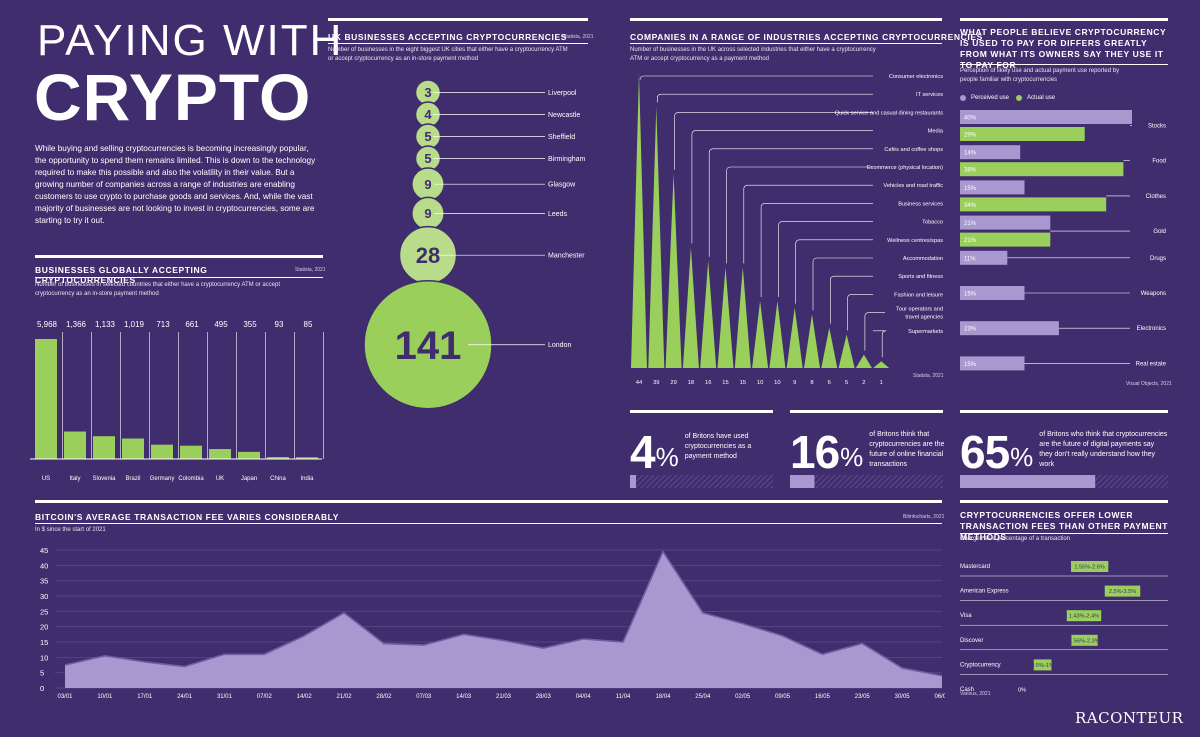 The width and height of the screenshot is (1200, 737). Describe the element at coordinates (970, 241) in the screenshot. I see `perc-actual-label: 21%` at that location.